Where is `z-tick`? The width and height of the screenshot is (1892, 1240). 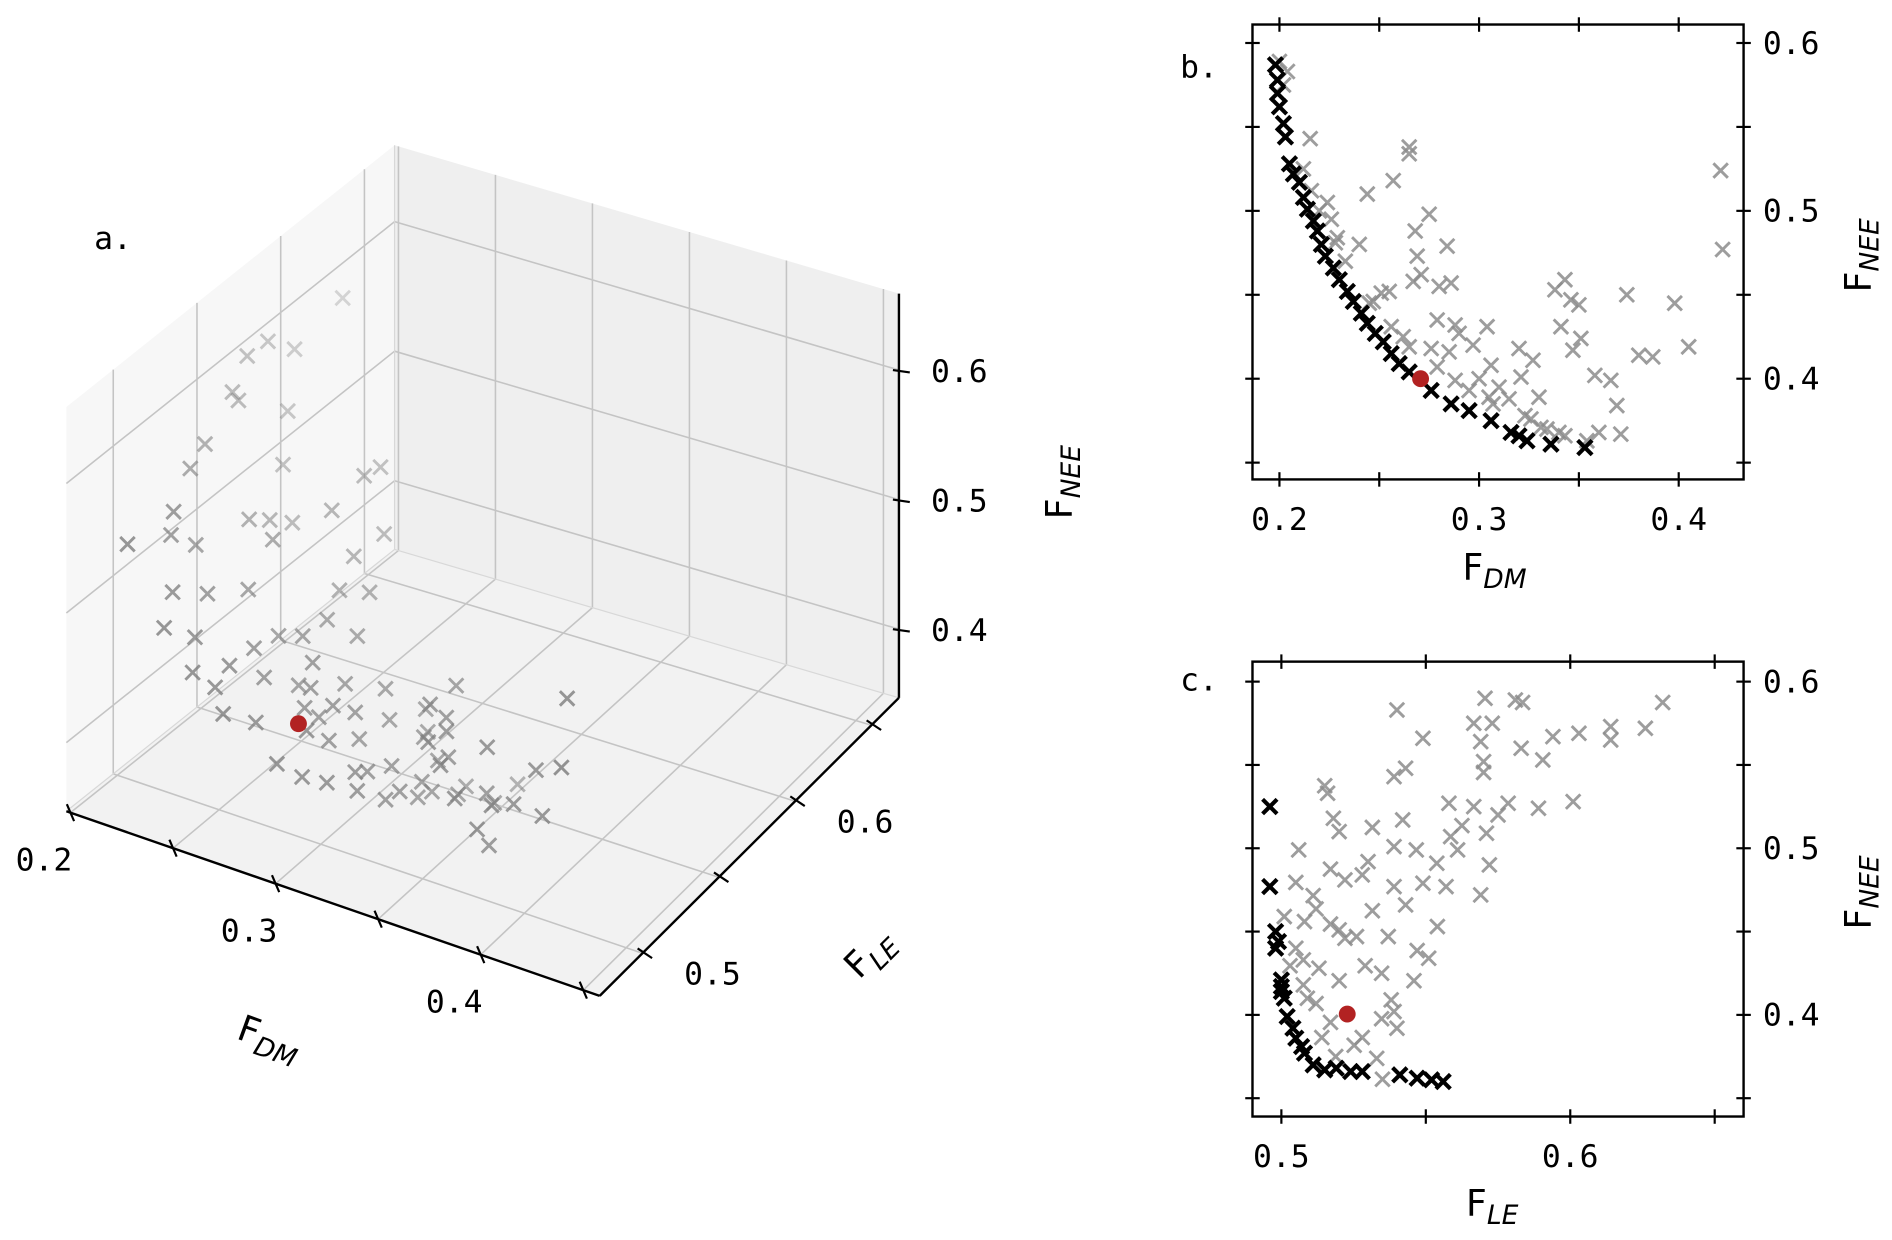 z-tick is located at coordinates (901, 501).